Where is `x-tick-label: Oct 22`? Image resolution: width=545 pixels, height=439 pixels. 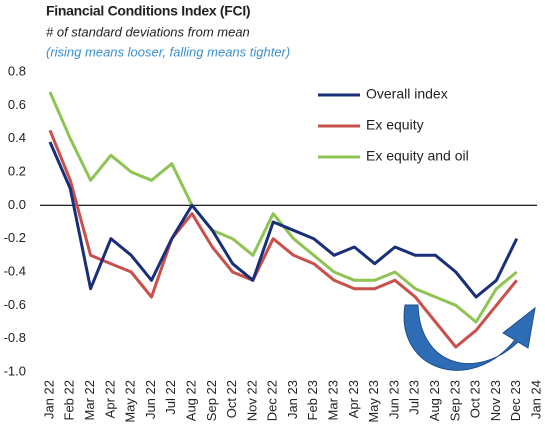 x-tick-label: Oct 22 is located at coordinates (231, 399).